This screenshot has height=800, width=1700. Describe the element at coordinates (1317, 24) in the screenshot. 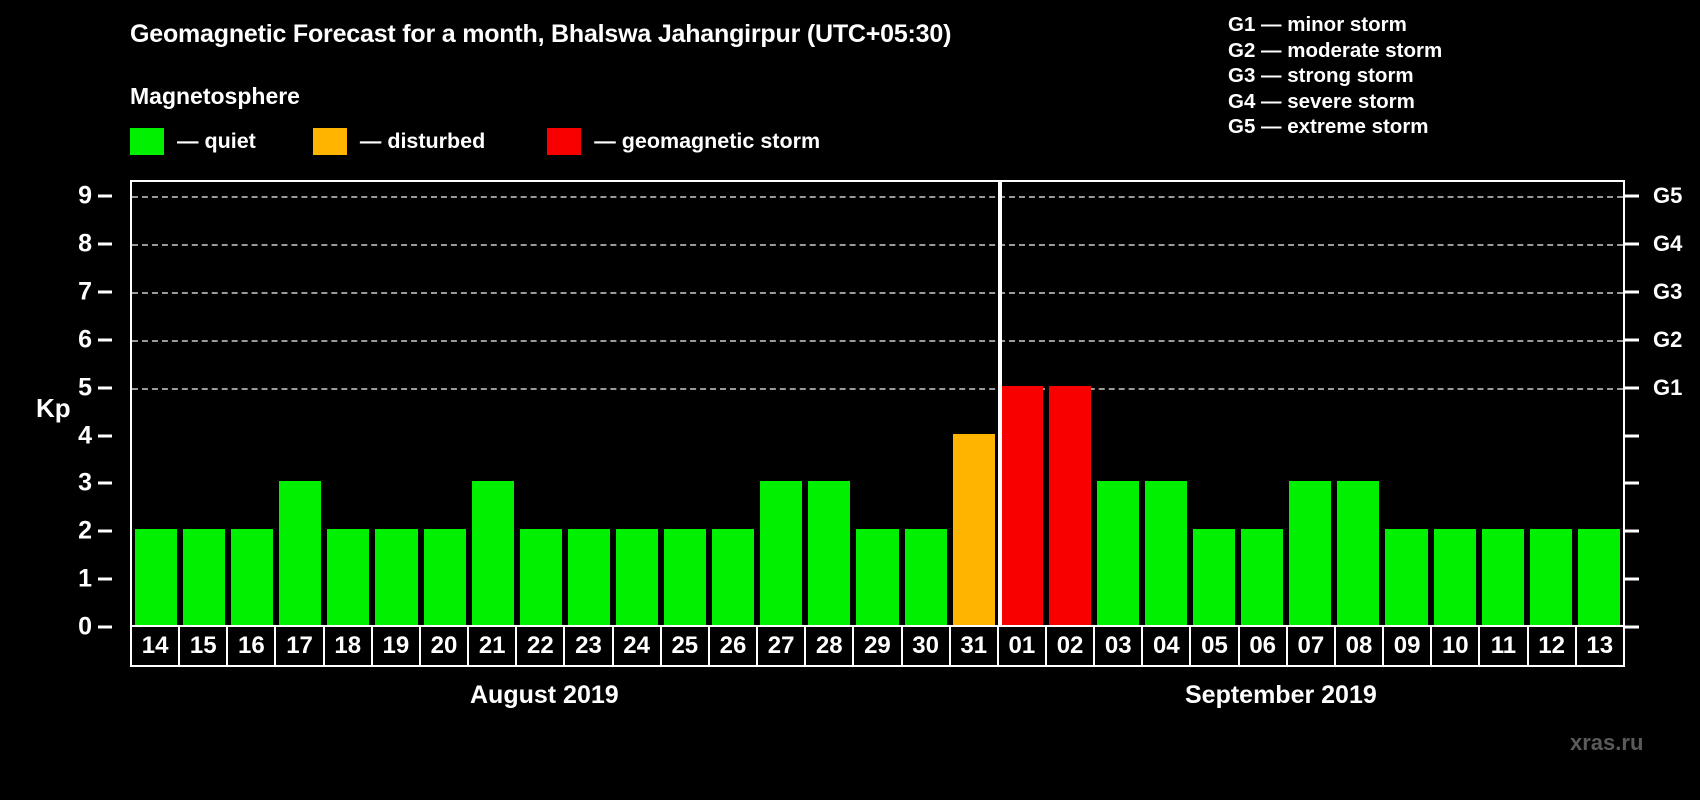

I see `gscale-legend-row: G1 — minor storm` at that location.